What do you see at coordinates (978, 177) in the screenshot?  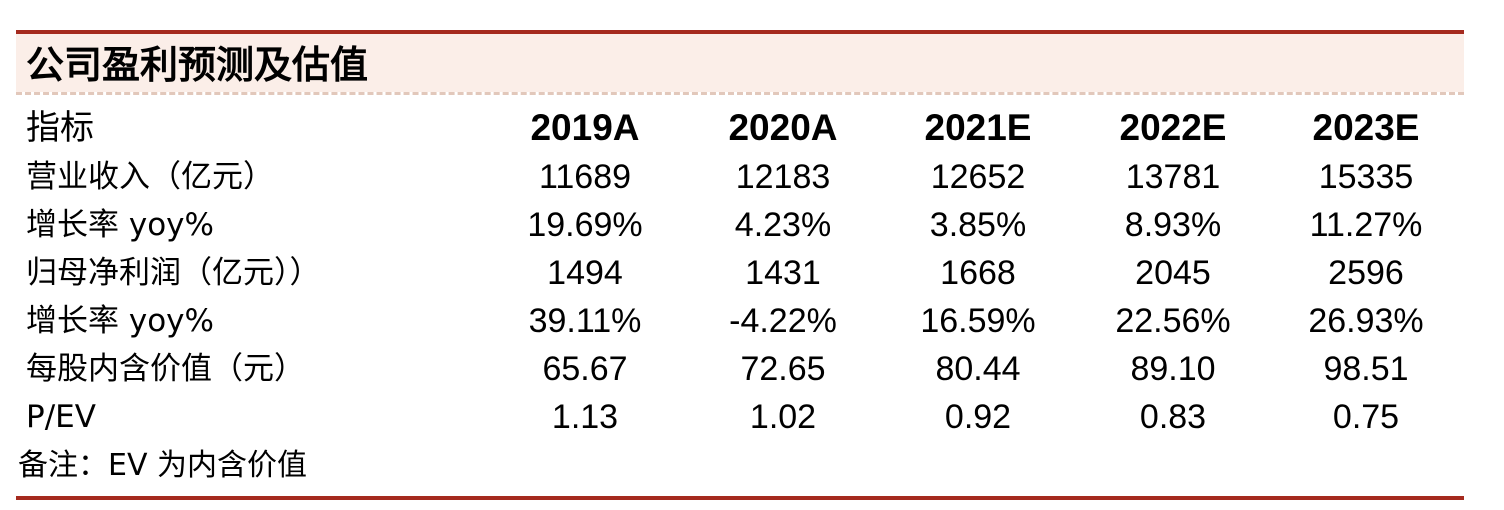 I see `table-cell: 12652` at bounding box center [978, 177].